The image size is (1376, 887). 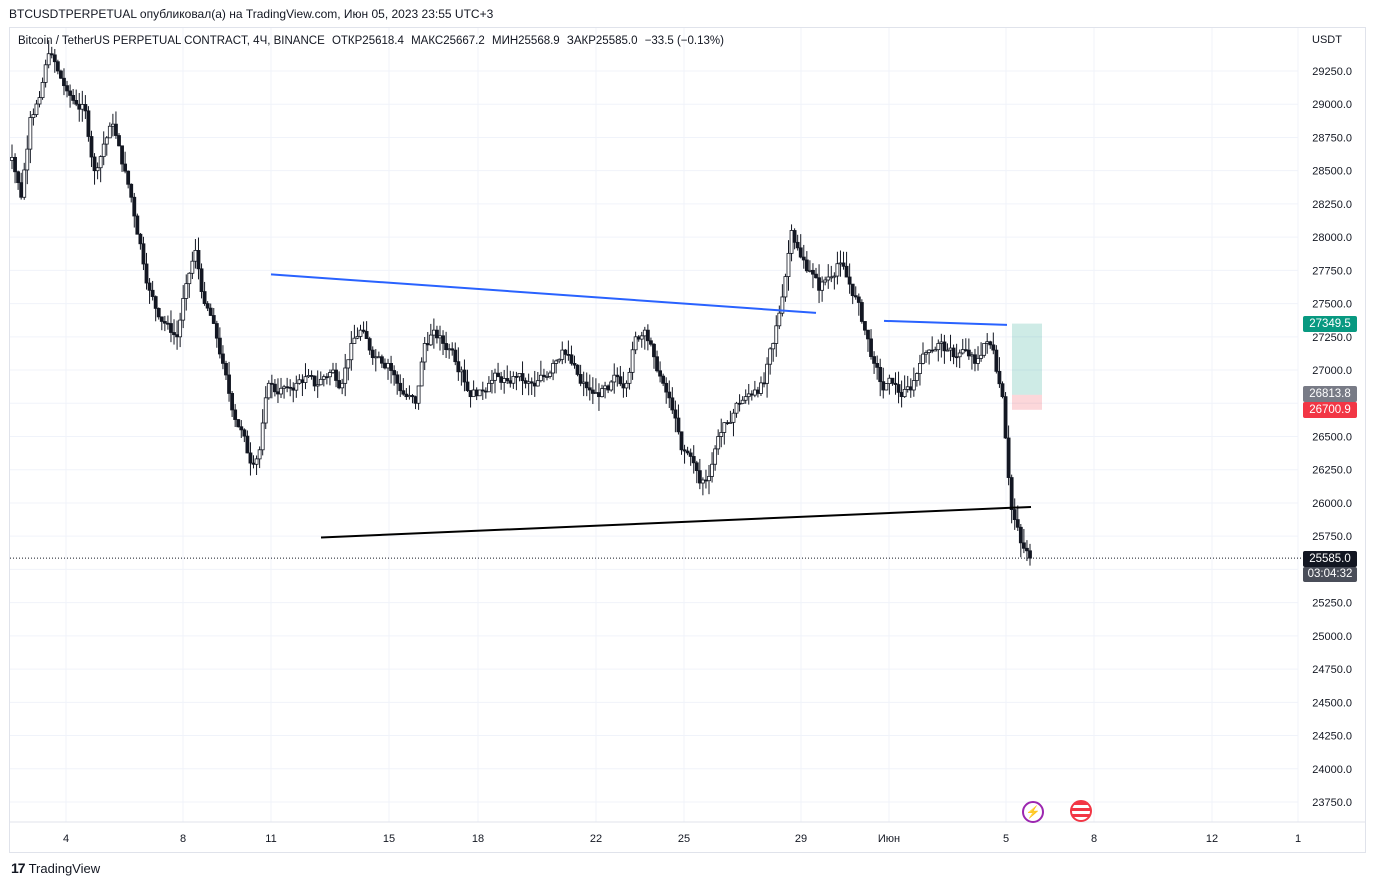 What do you see at coordinates (801, 839) in the screenshot?
I see `x-tick-label: 29` at bounding box center [801, 839].